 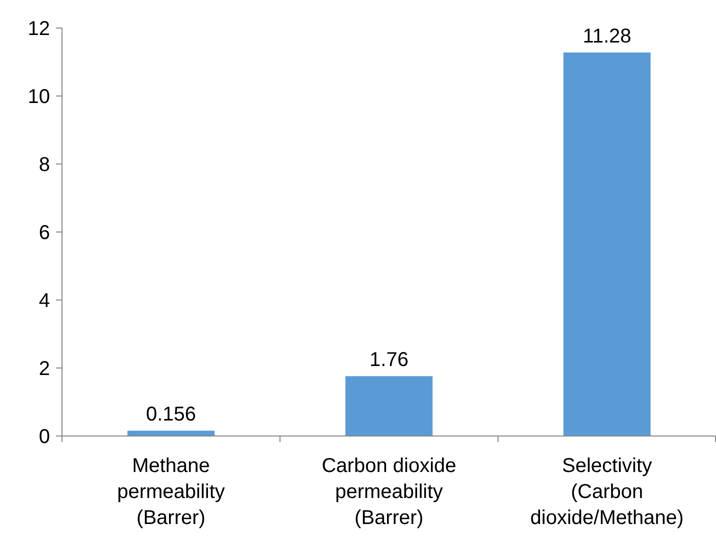 What do you see at coordinates (171, 492) in the screenshot?
I see `x-tick-label: Methane permeability (Barrer)` at bounding box center [171, 492].